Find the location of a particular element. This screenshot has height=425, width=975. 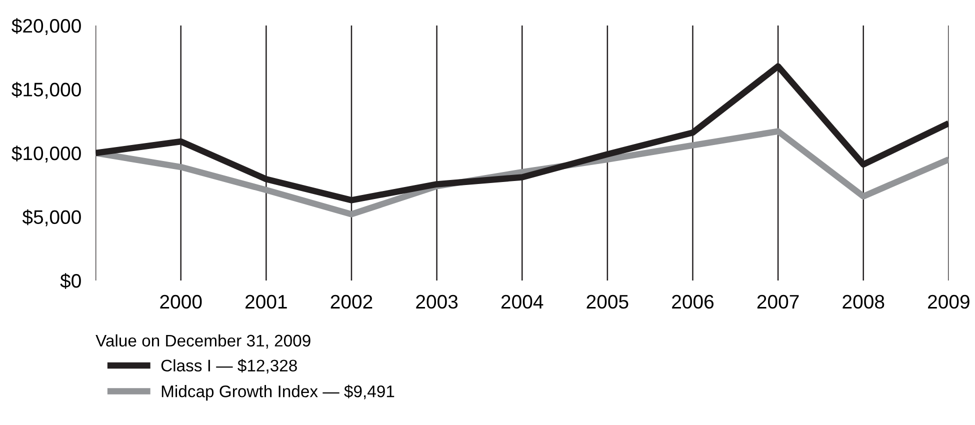

legend-title: Value on December 31, 2009 is located at coordinates (203, 341).